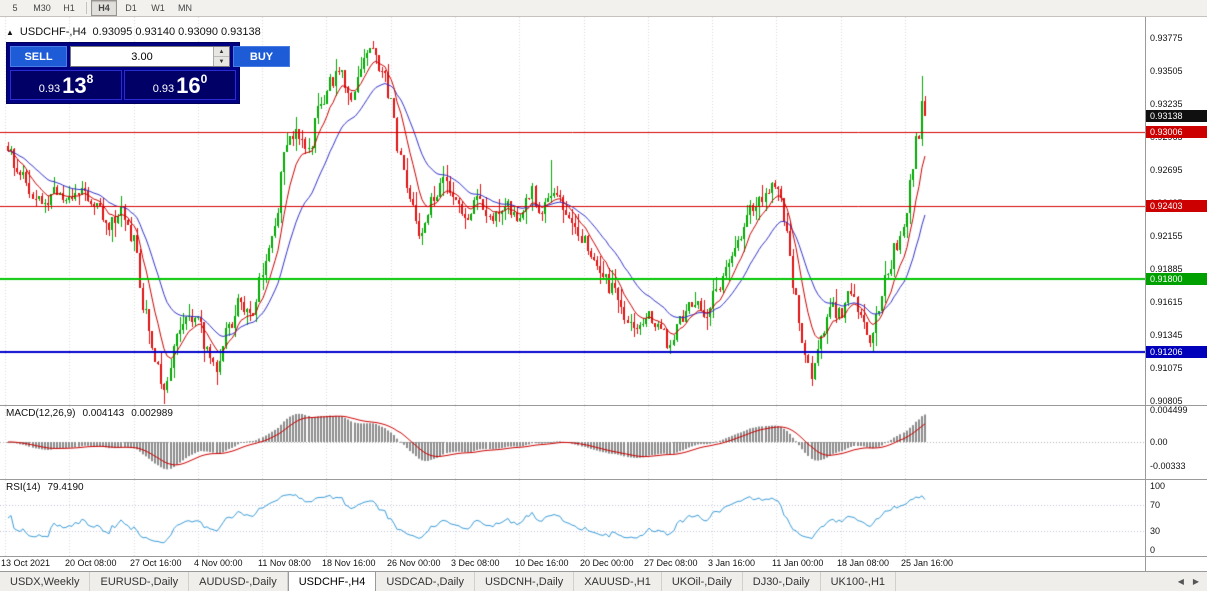 The width and height of the screenshot is (1207, 591). I want to click on volume-spinner: ▲ ▼, so click(221, 56).